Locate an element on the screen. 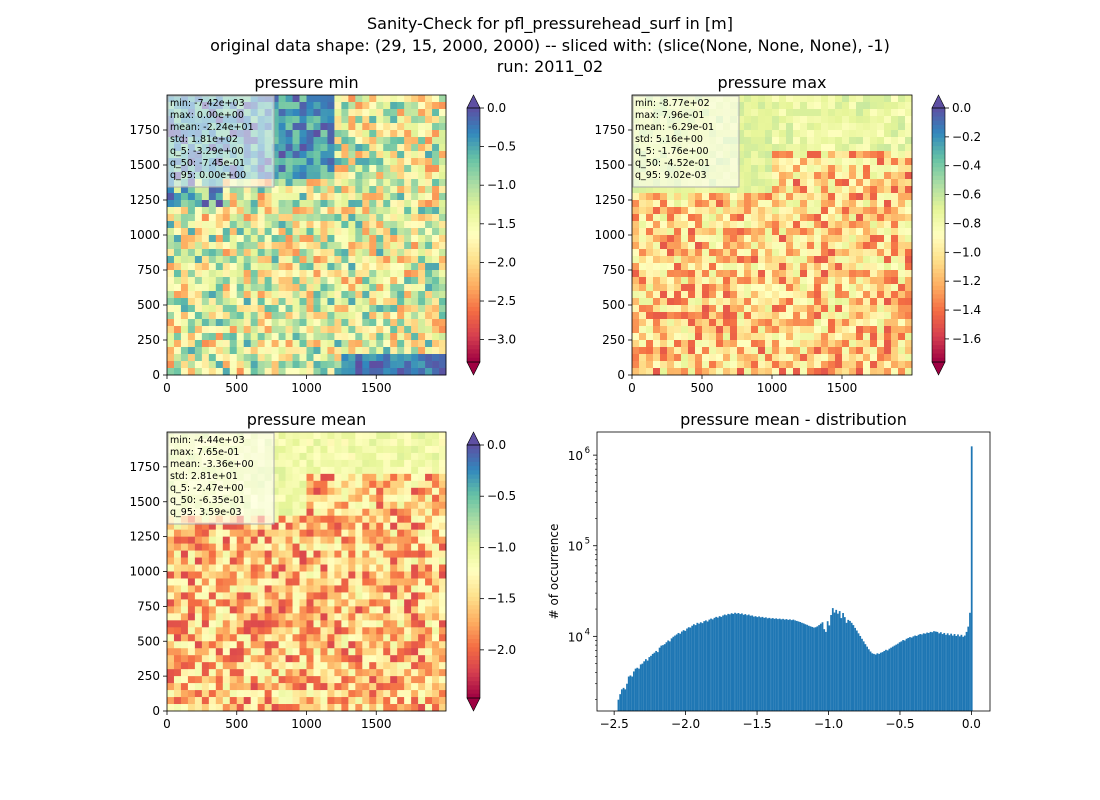  stats-line: q_5: -3.29e+00 is located at coordinates (207, 151).